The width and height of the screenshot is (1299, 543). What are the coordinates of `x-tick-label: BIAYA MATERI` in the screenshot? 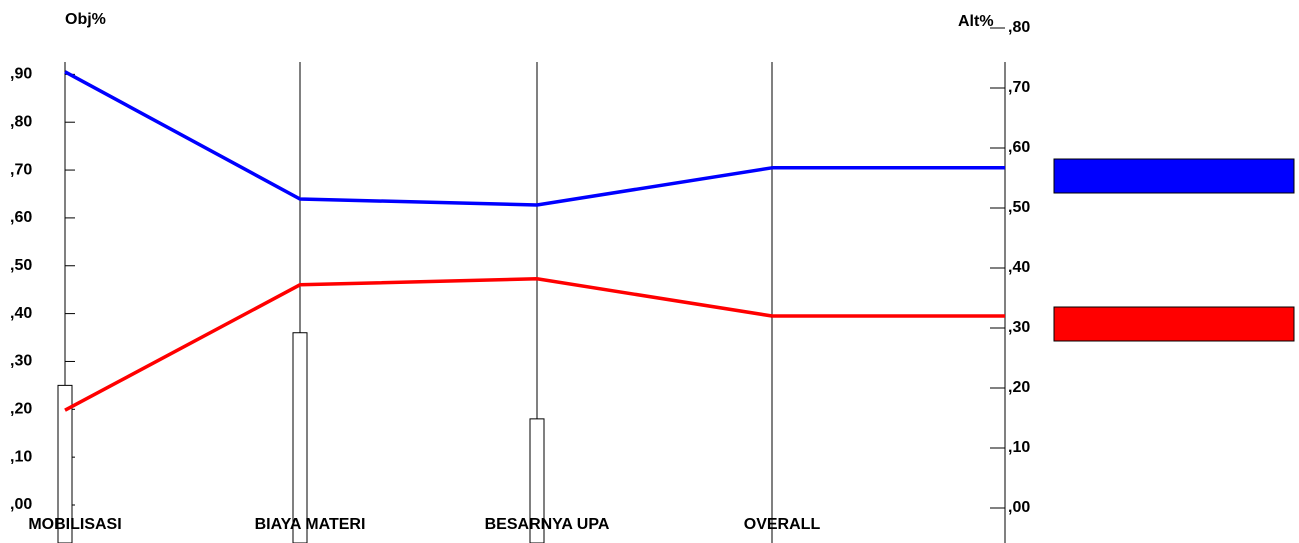 It's located at (310, 524).